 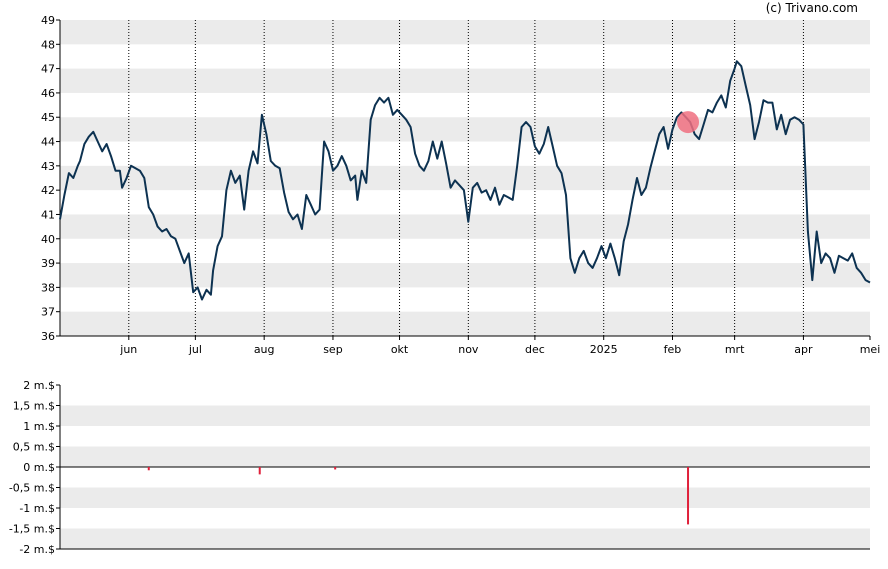 What do you see at coordinates (32, 488) in the screenshot?
I see `y-tick-label: -0,5 m.$` at bounding box center [32, 488].